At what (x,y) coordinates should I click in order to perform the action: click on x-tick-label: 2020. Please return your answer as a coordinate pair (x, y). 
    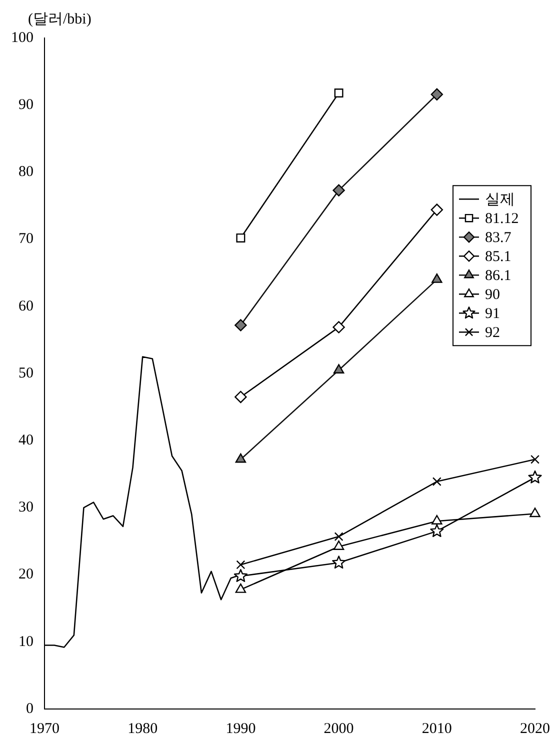
    Looking at the image, I should click on (535, 728).